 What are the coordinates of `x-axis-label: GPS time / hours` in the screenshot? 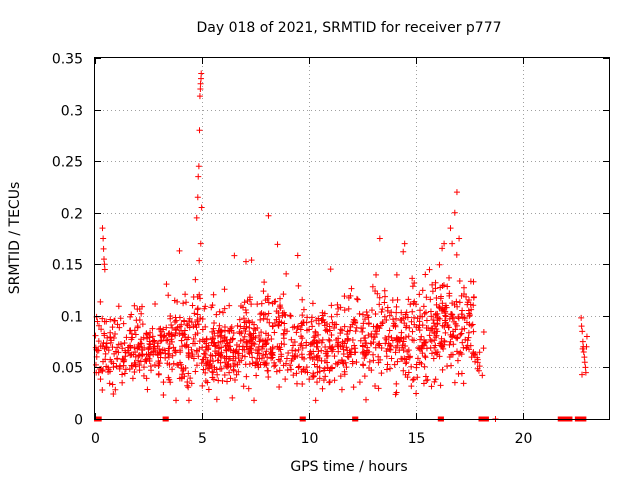 It's located at (348, 467).